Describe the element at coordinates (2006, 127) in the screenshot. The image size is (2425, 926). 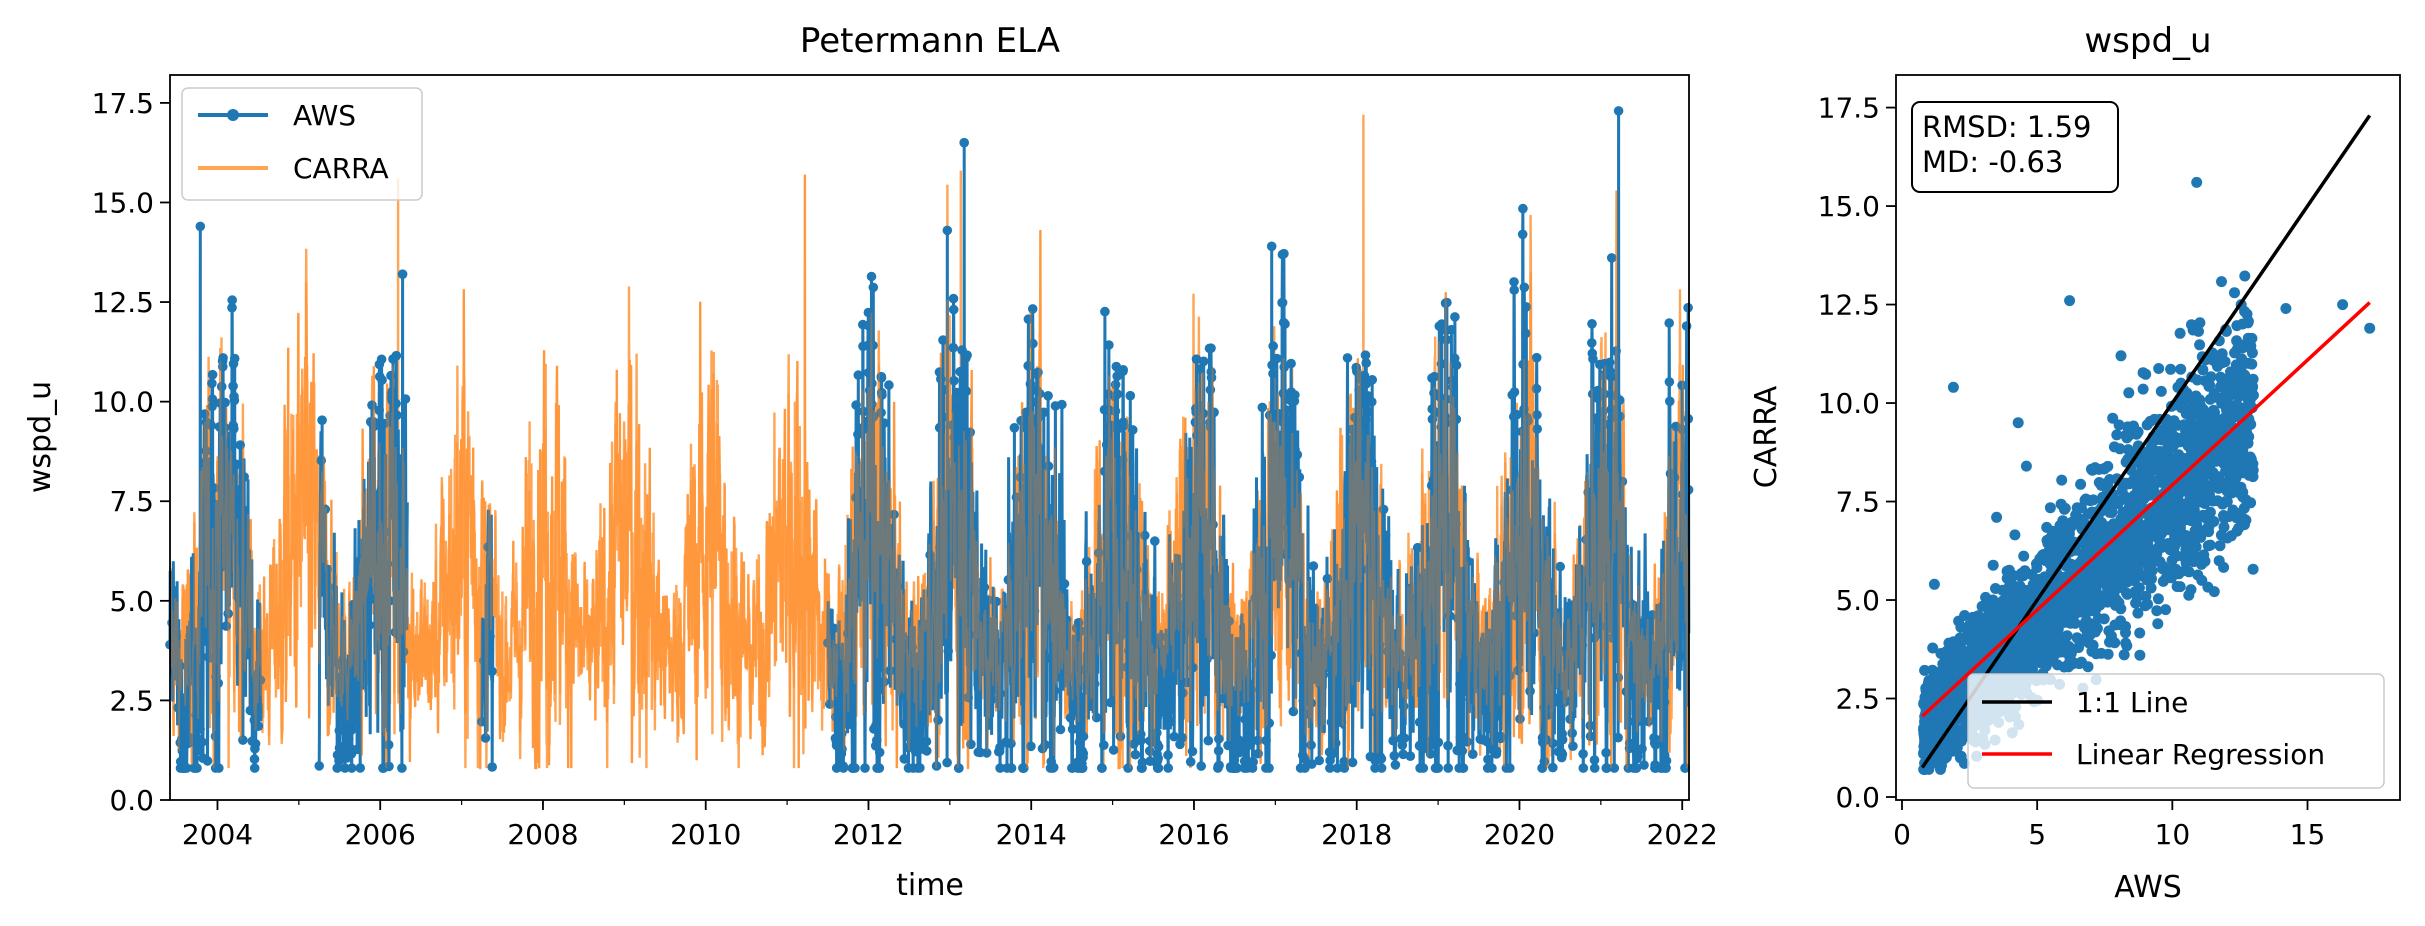
I see `stats-rmsd: RMSD: 1.59` at that location.